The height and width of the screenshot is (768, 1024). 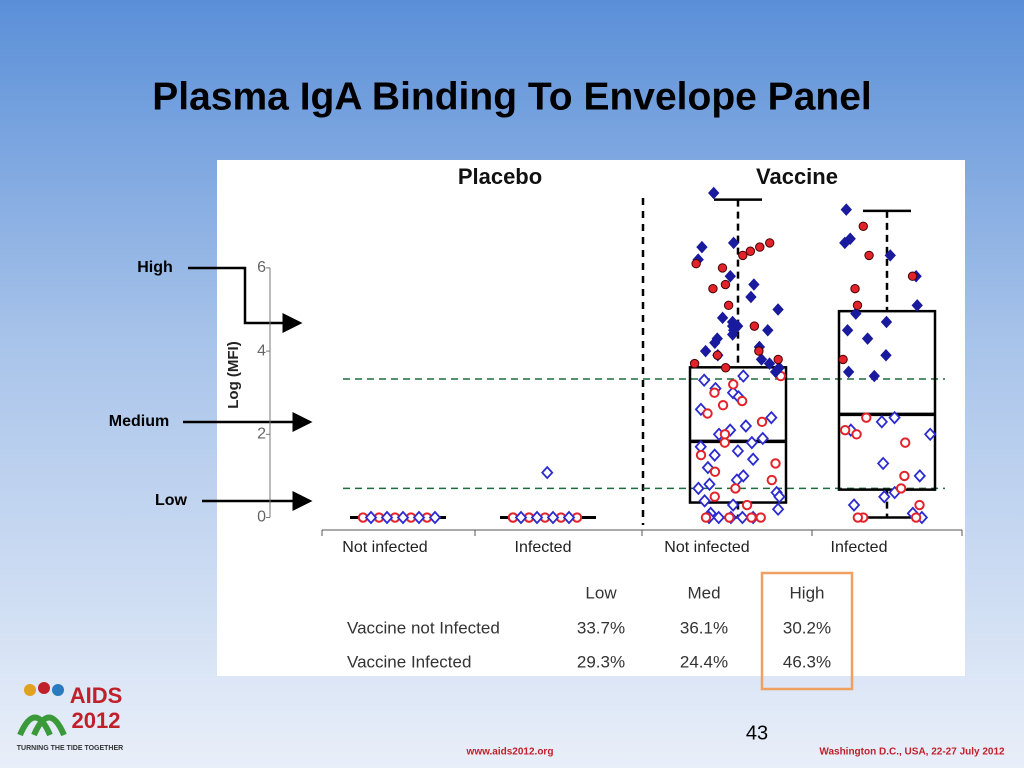 I want to click on footer-url: www.aids2012.org, so click(x=510, y=752).